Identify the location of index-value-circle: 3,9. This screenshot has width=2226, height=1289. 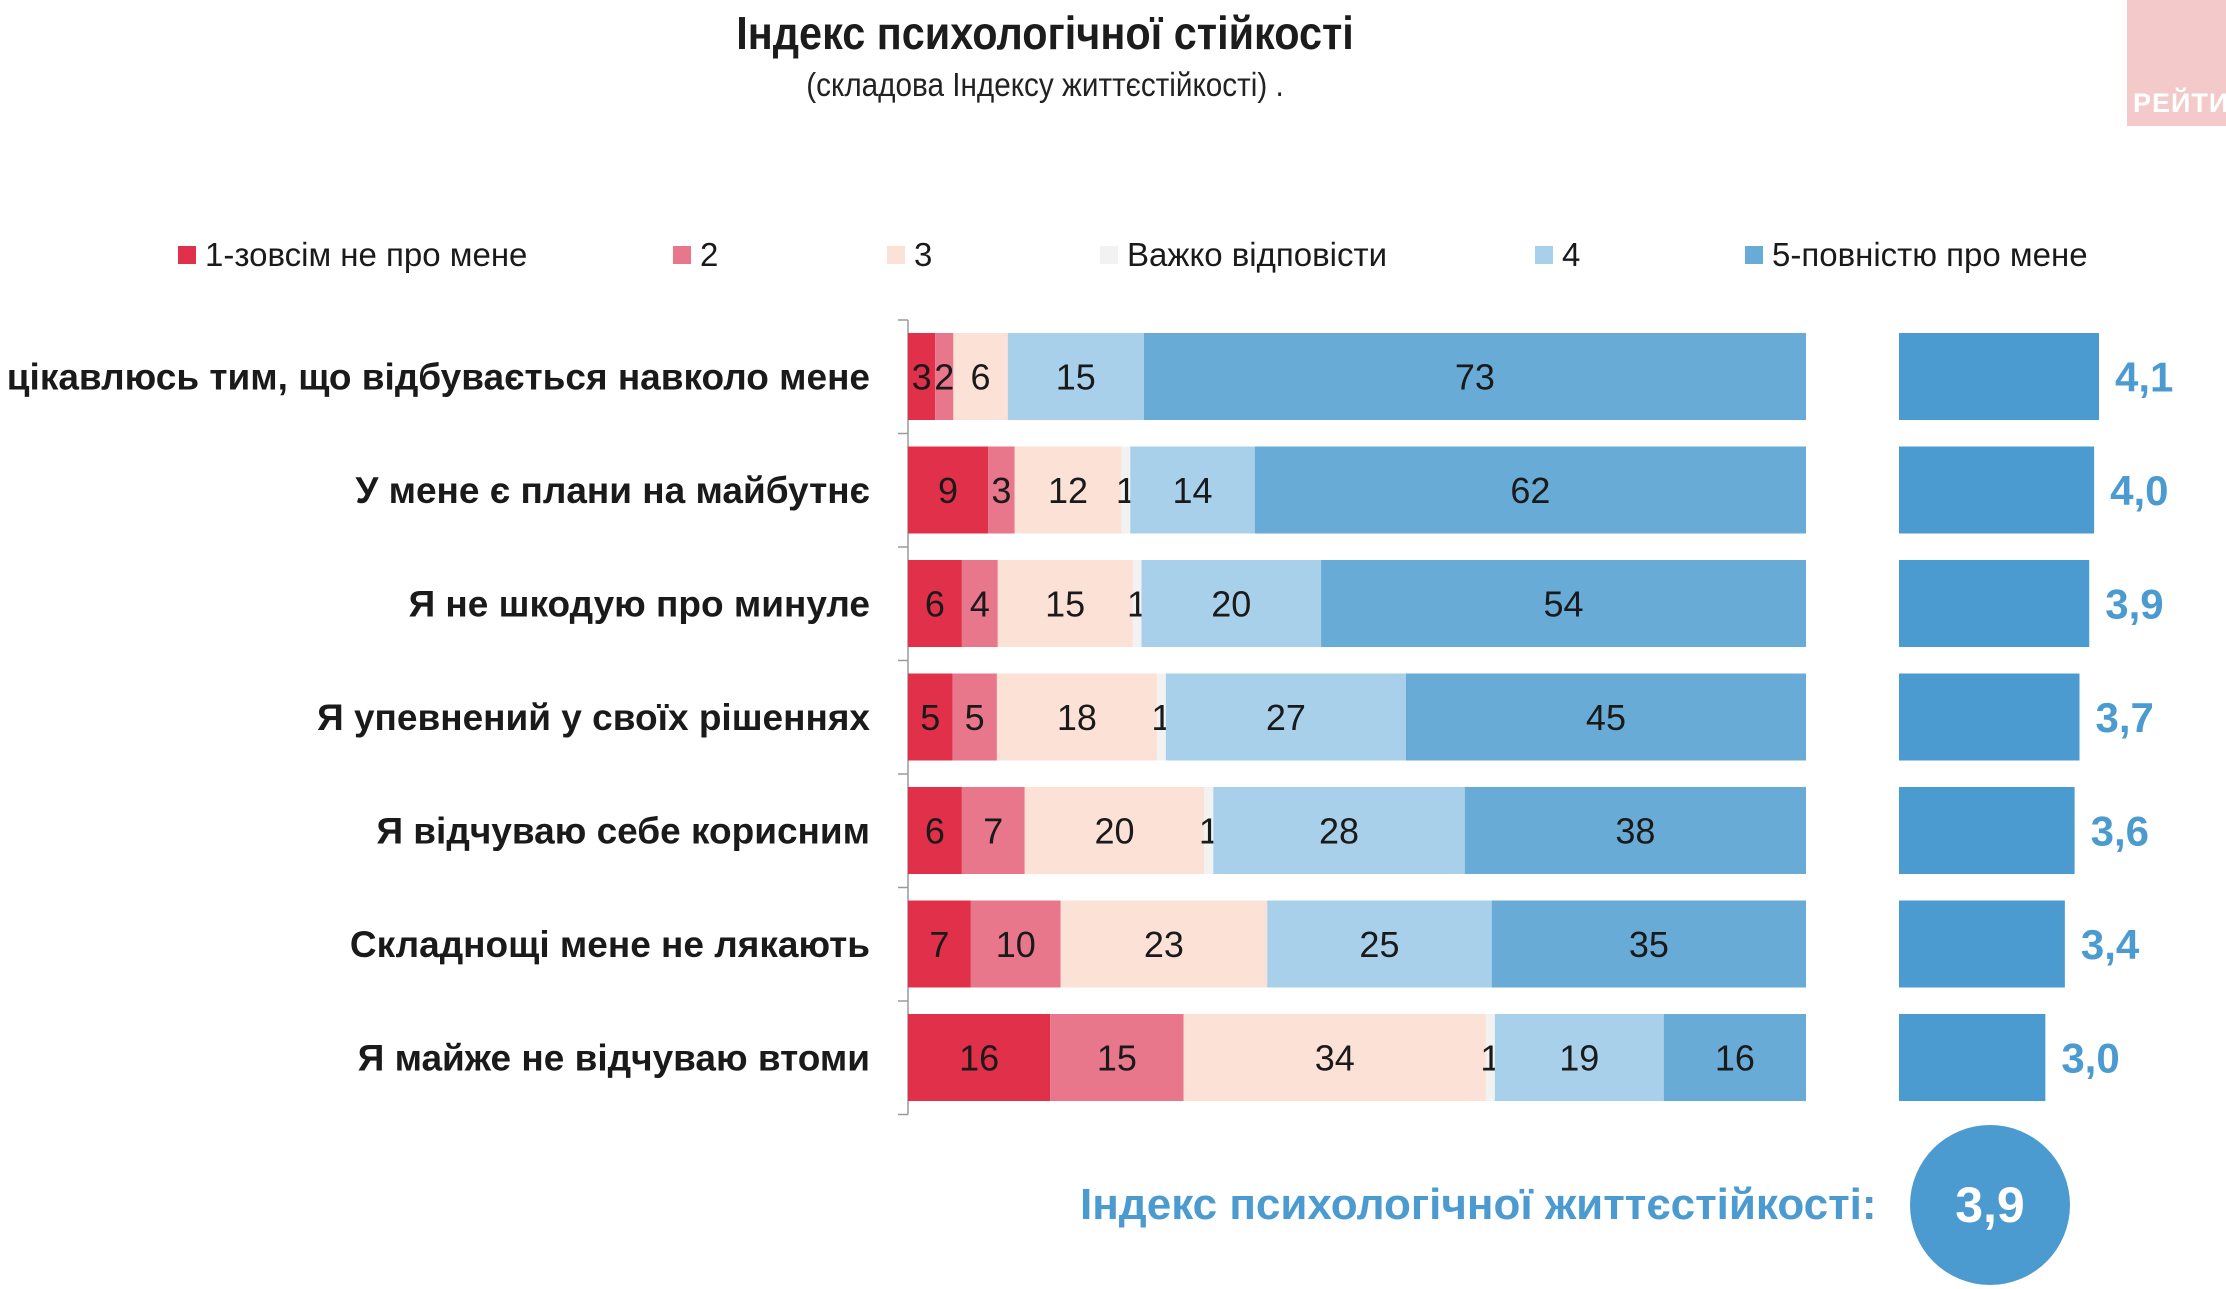
(1990, 1205).